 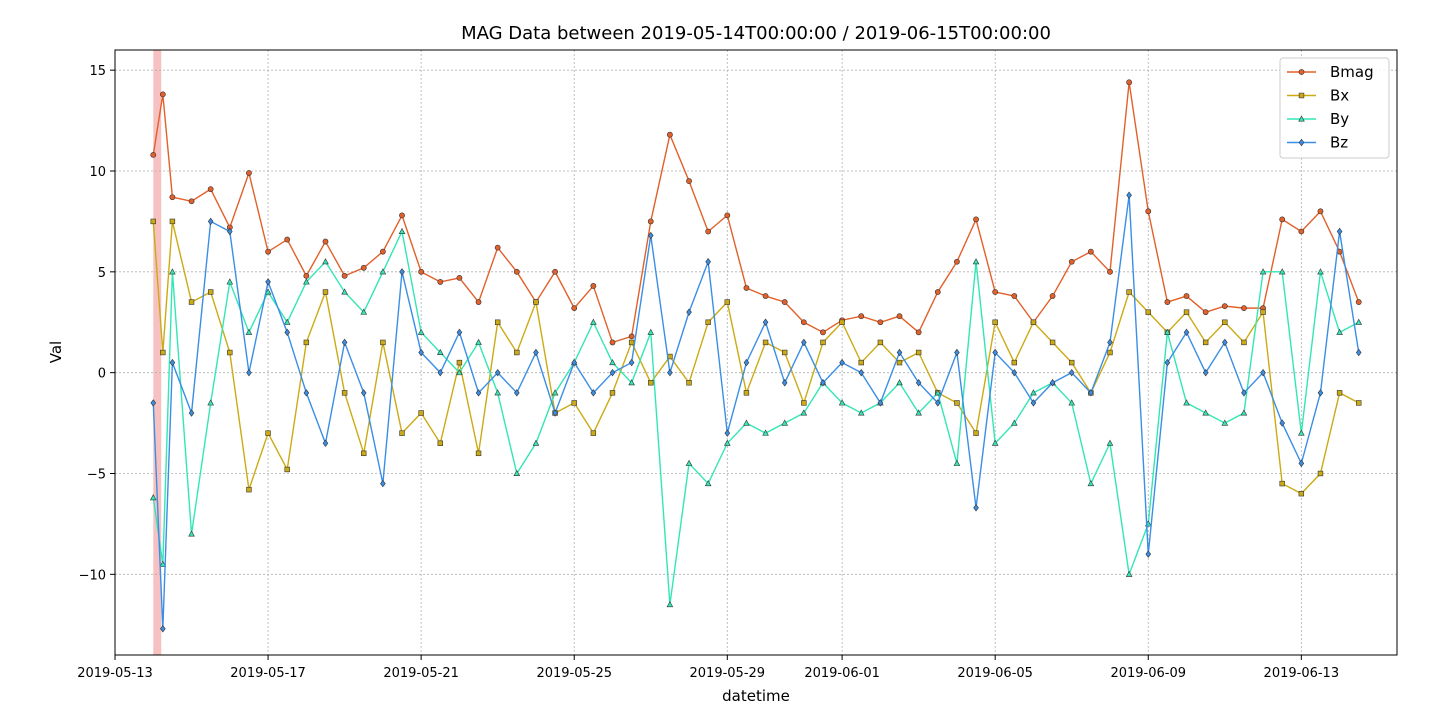 I want to click on x-tick-label: 2019-05-25, so click(x=574, y=673).